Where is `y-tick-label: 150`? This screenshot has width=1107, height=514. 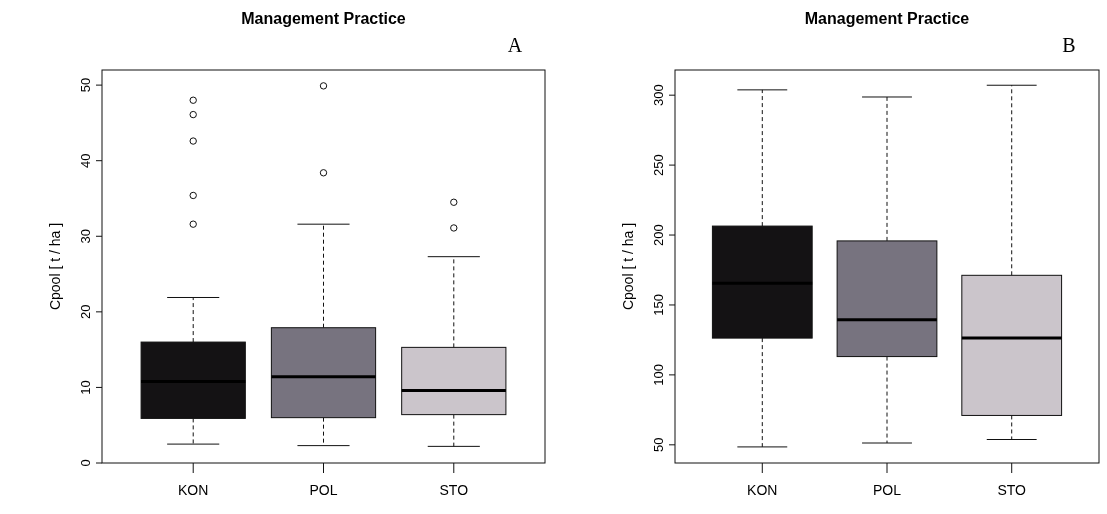 y-tick-label: 150 is located at coordinates (658, 305).